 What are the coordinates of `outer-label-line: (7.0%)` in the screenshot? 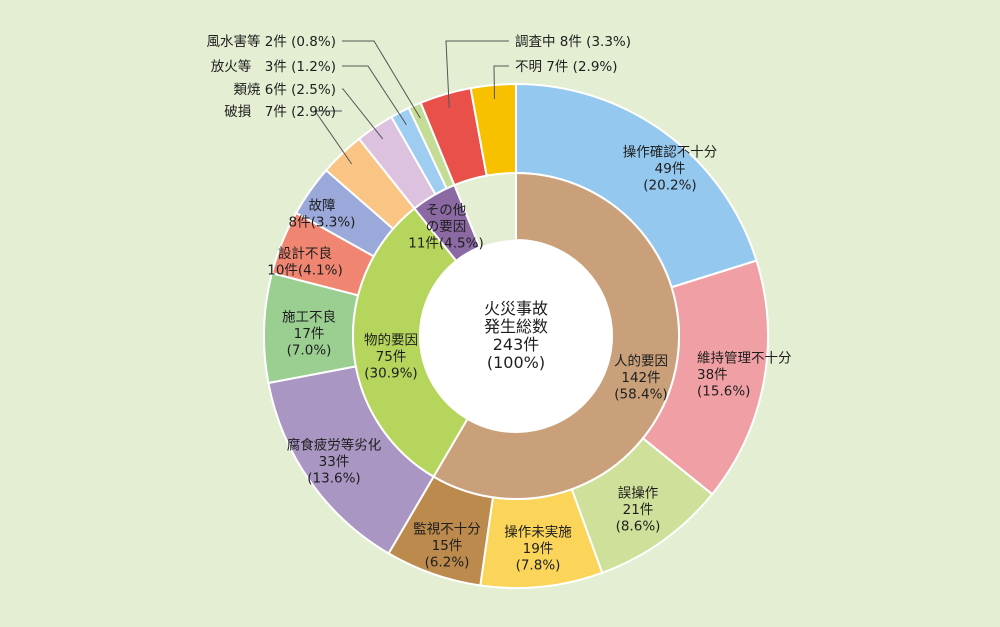 It's located at (309, 351).